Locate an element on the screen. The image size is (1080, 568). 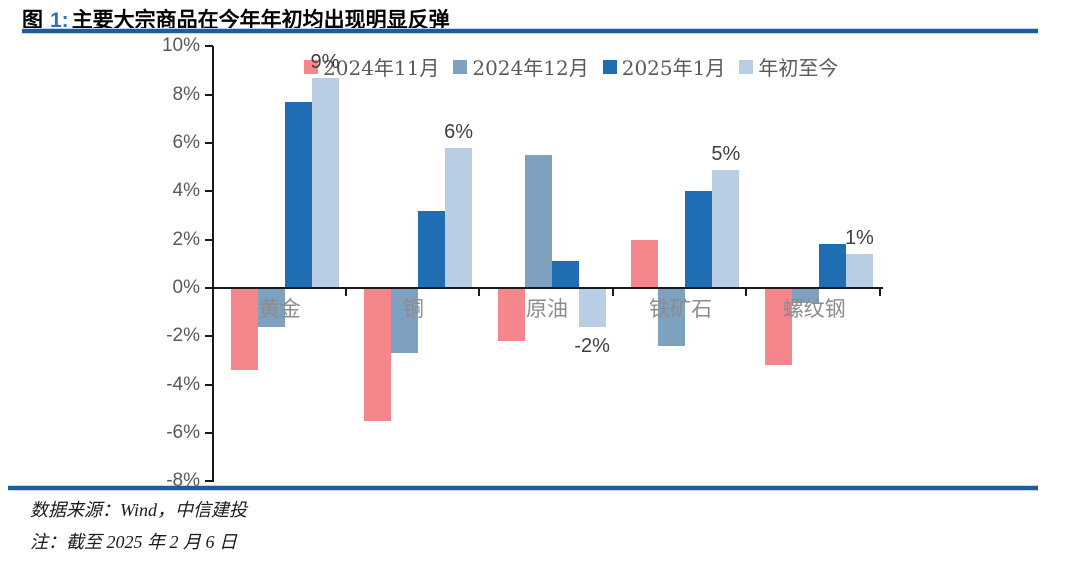
chart-legend: 2024年11月 2024年12月 2025年1月 年初至今 is located at coordinates (571, 66).